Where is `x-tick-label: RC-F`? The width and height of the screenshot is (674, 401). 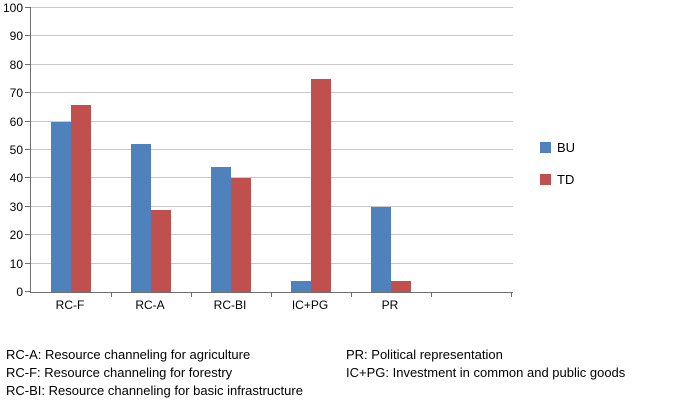 x-tick-label: RC-F is located at coordinates (70, 305).